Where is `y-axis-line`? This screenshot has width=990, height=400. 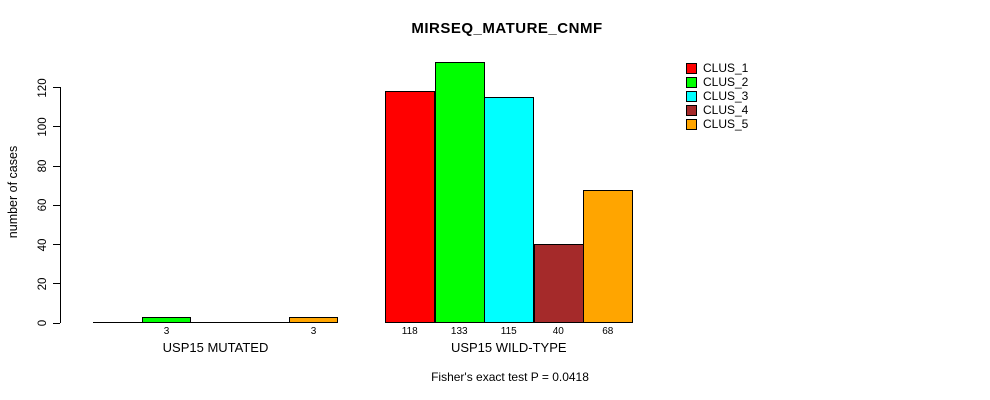
y-axis-line is located at coordinates (60, 205).